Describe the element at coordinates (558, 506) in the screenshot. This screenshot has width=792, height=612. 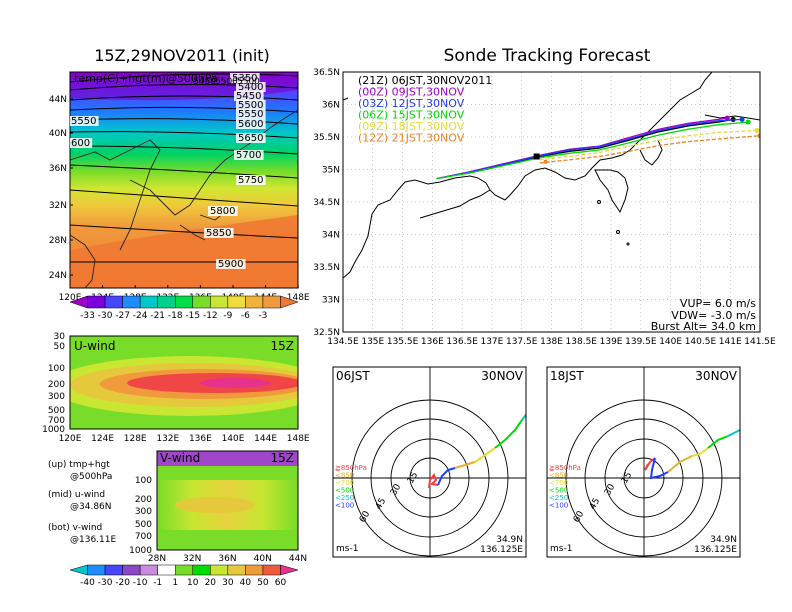
I see `hodo-legend-entry: <100` at that location.